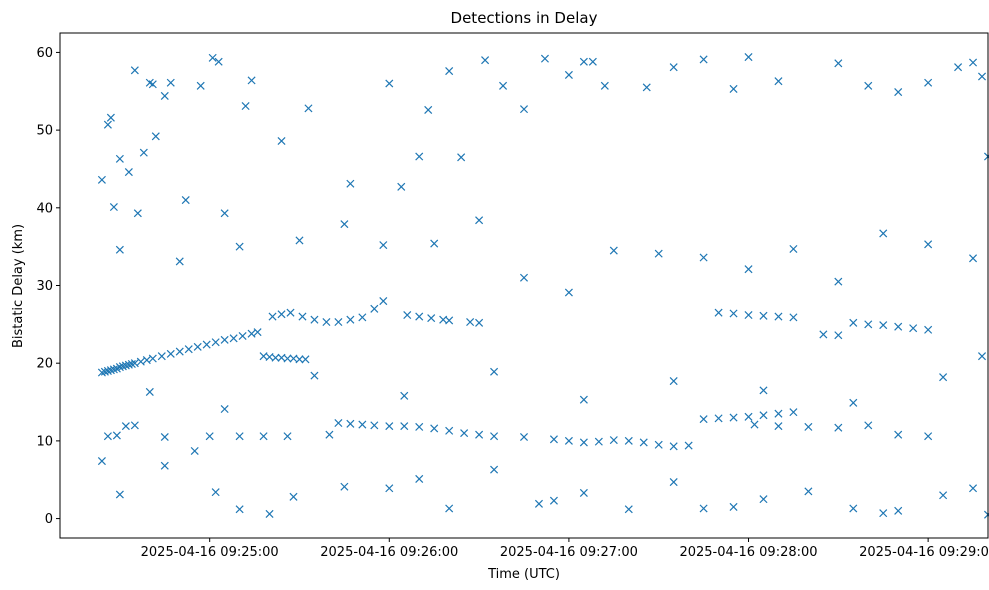 The image size is (989, 590). Describe the element at coordinates (44, 208) in the screenshot. I see `y-tick-label: 40` at that location.